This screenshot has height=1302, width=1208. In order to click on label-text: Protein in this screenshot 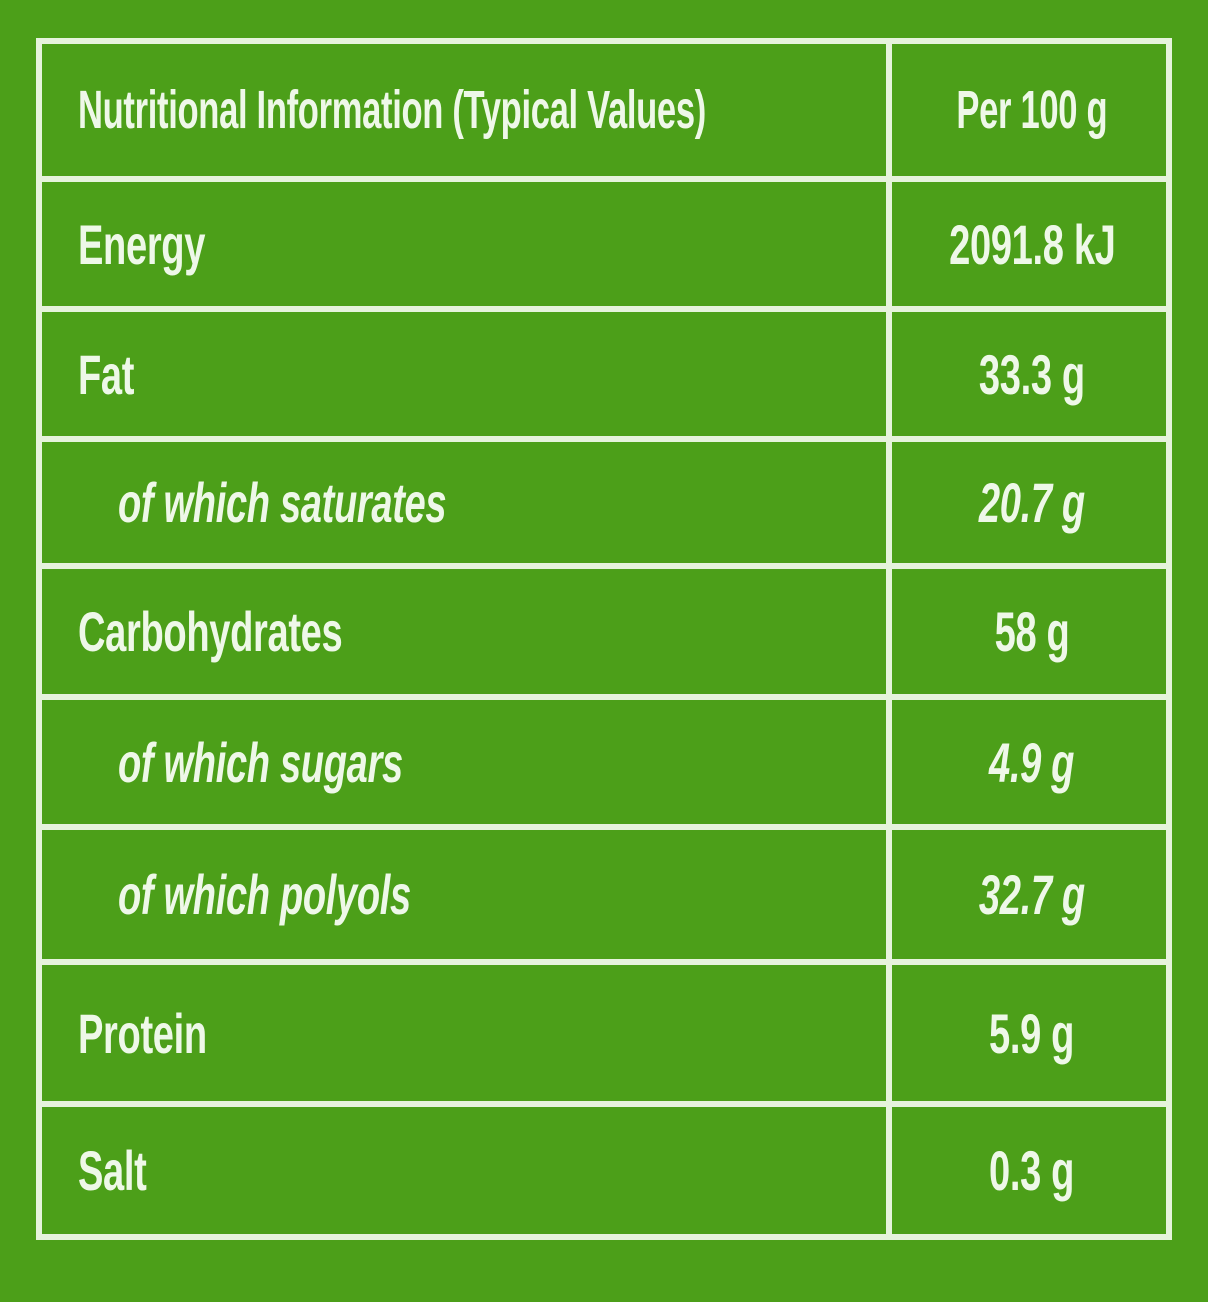, I will do `click(142, 1033)`.